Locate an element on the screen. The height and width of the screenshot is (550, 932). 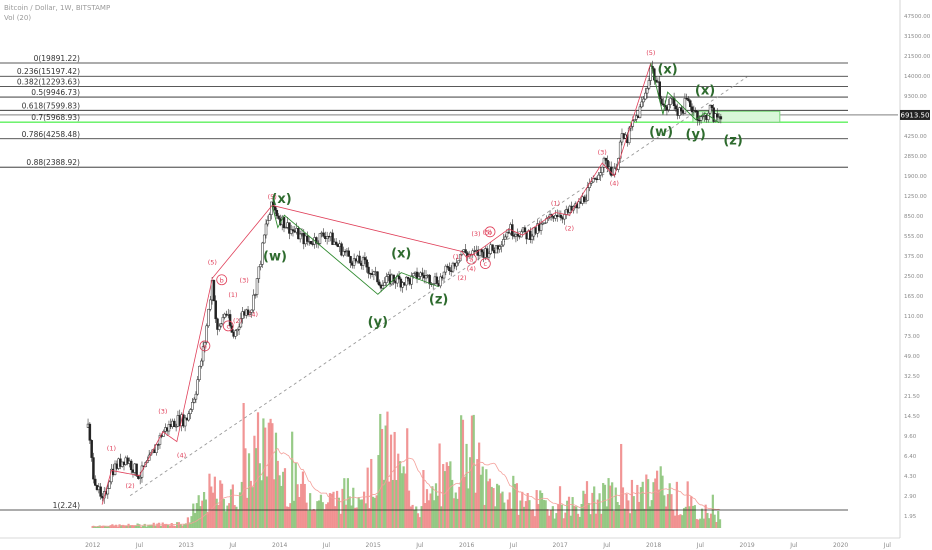
wave-label-red: b is located at coordinates (490, 232).